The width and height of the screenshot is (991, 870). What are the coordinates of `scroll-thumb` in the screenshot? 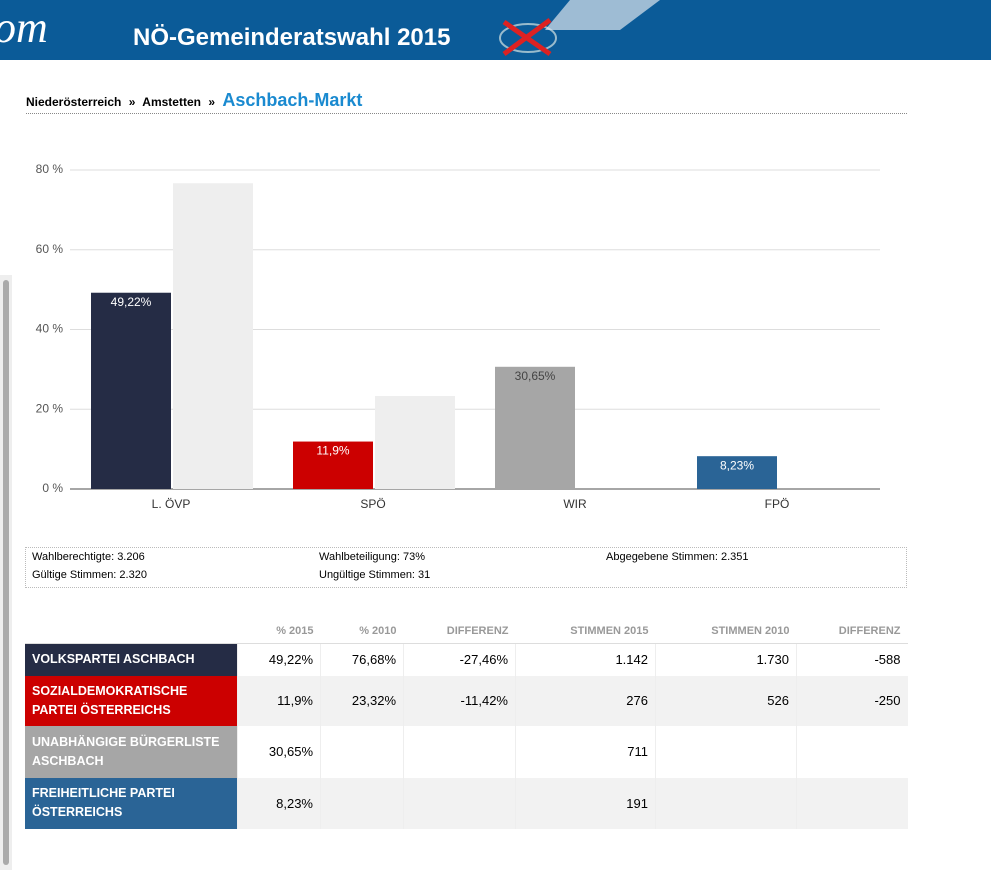 It's located at (6, 572).